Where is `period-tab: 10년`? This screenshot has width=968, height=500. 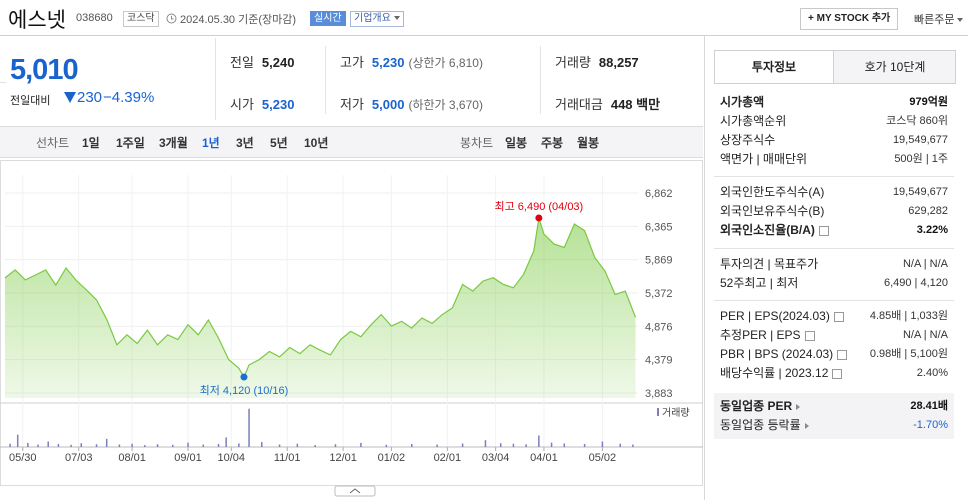
period-tab: 10년 is located at coordinates (316, 143).